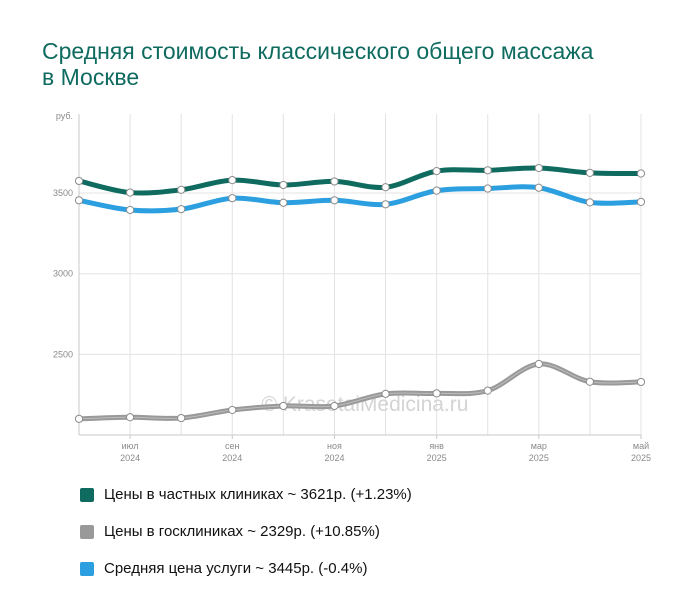  What do you see at coordinates (242, 531) in the screenshot?
I see `legend-label-public: Цены в госклиниках ~ 2329р. (+10.85%)` at bounding box center [242, 531].